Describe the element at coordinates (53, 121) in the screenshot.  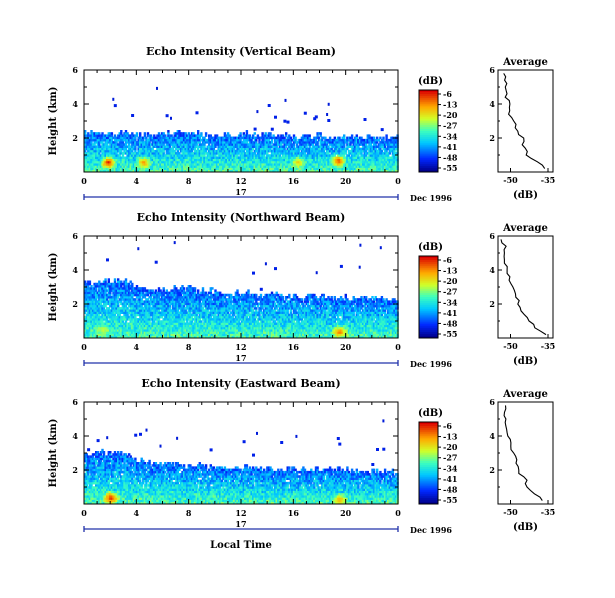
I see `y-axis-label: Height (km)` at that location.